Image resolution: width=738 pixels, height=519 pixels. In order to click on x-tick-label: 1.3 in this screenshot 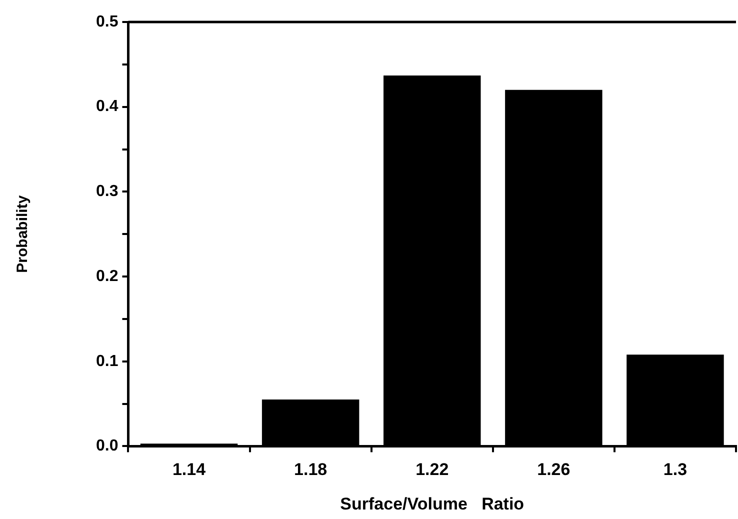, I will do `click(675, 470)`.